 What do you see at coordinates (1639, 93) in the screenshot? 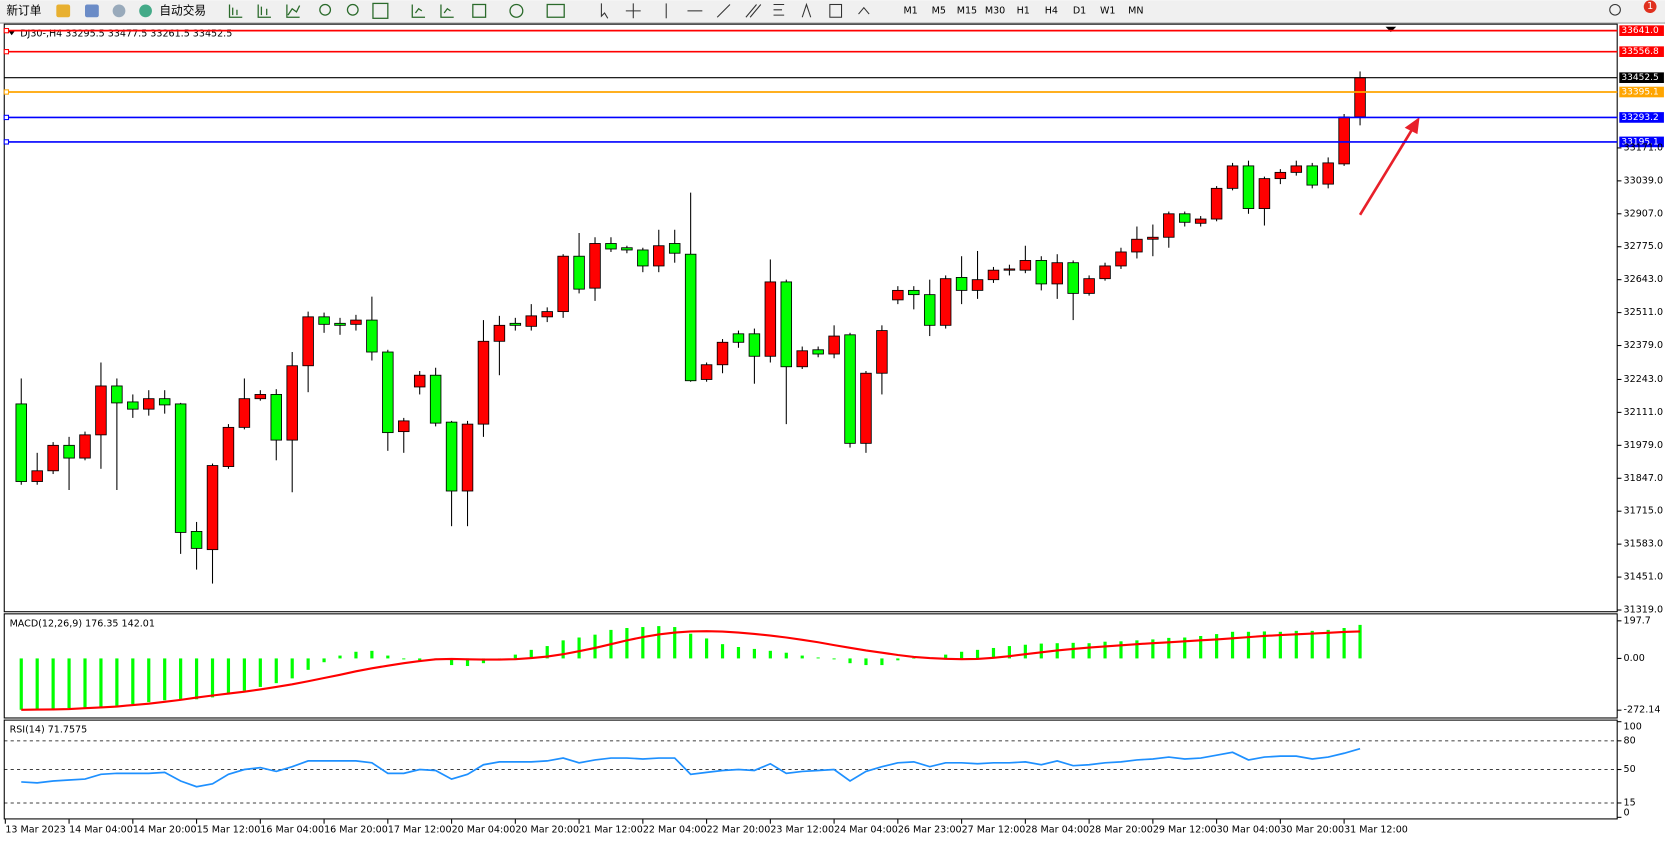
I see `price-tag-label: 33395.1` at bounding box center [1639, 93].